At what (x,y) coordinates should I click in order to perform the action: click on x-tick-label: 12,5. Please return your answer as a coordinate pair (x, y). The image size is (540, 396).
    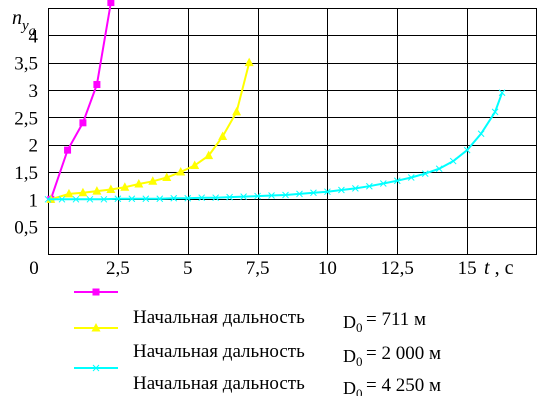
    Looking at the image, I should click on (397, 268).